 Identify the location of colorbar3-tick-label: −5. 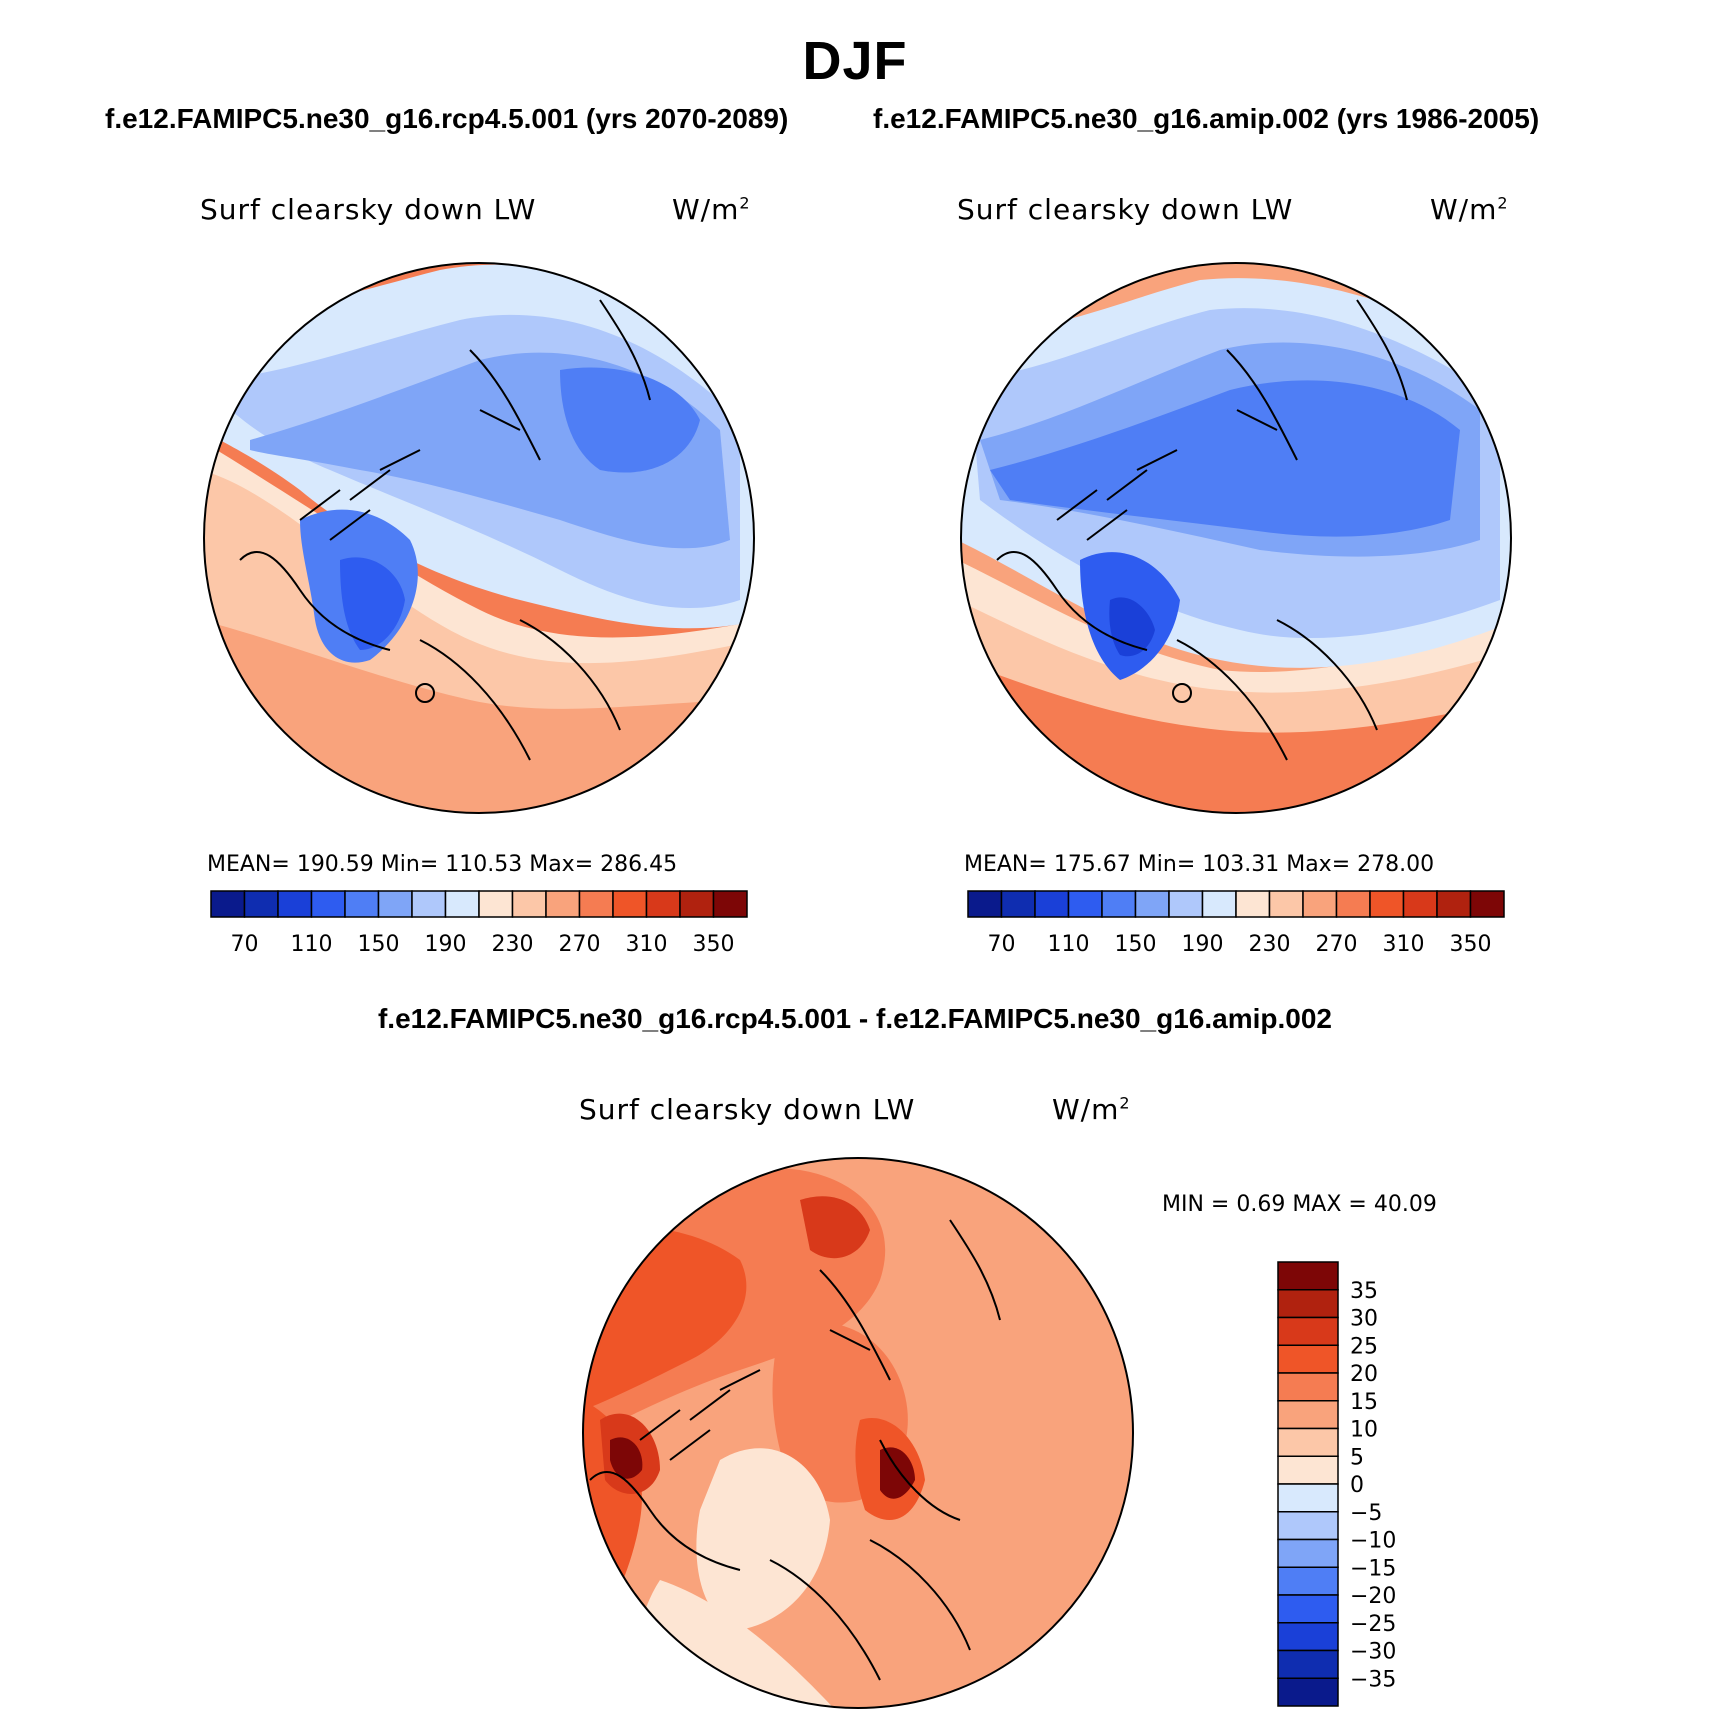
(1366, 1513).